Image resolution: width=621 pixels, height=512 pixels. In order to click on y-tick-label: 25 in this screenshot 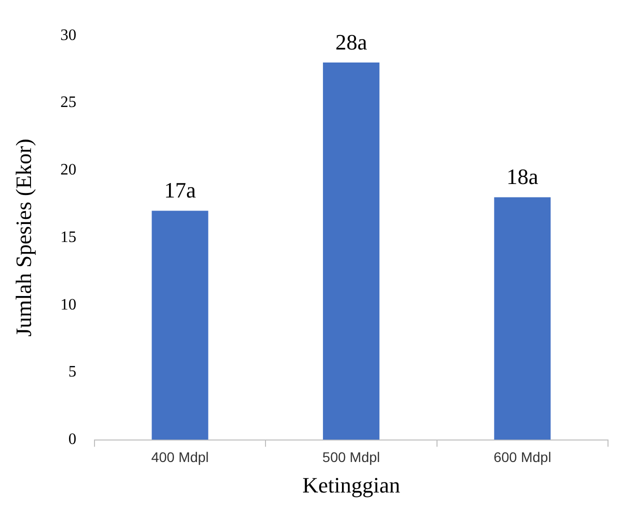, I will do `click(68, 103)`.